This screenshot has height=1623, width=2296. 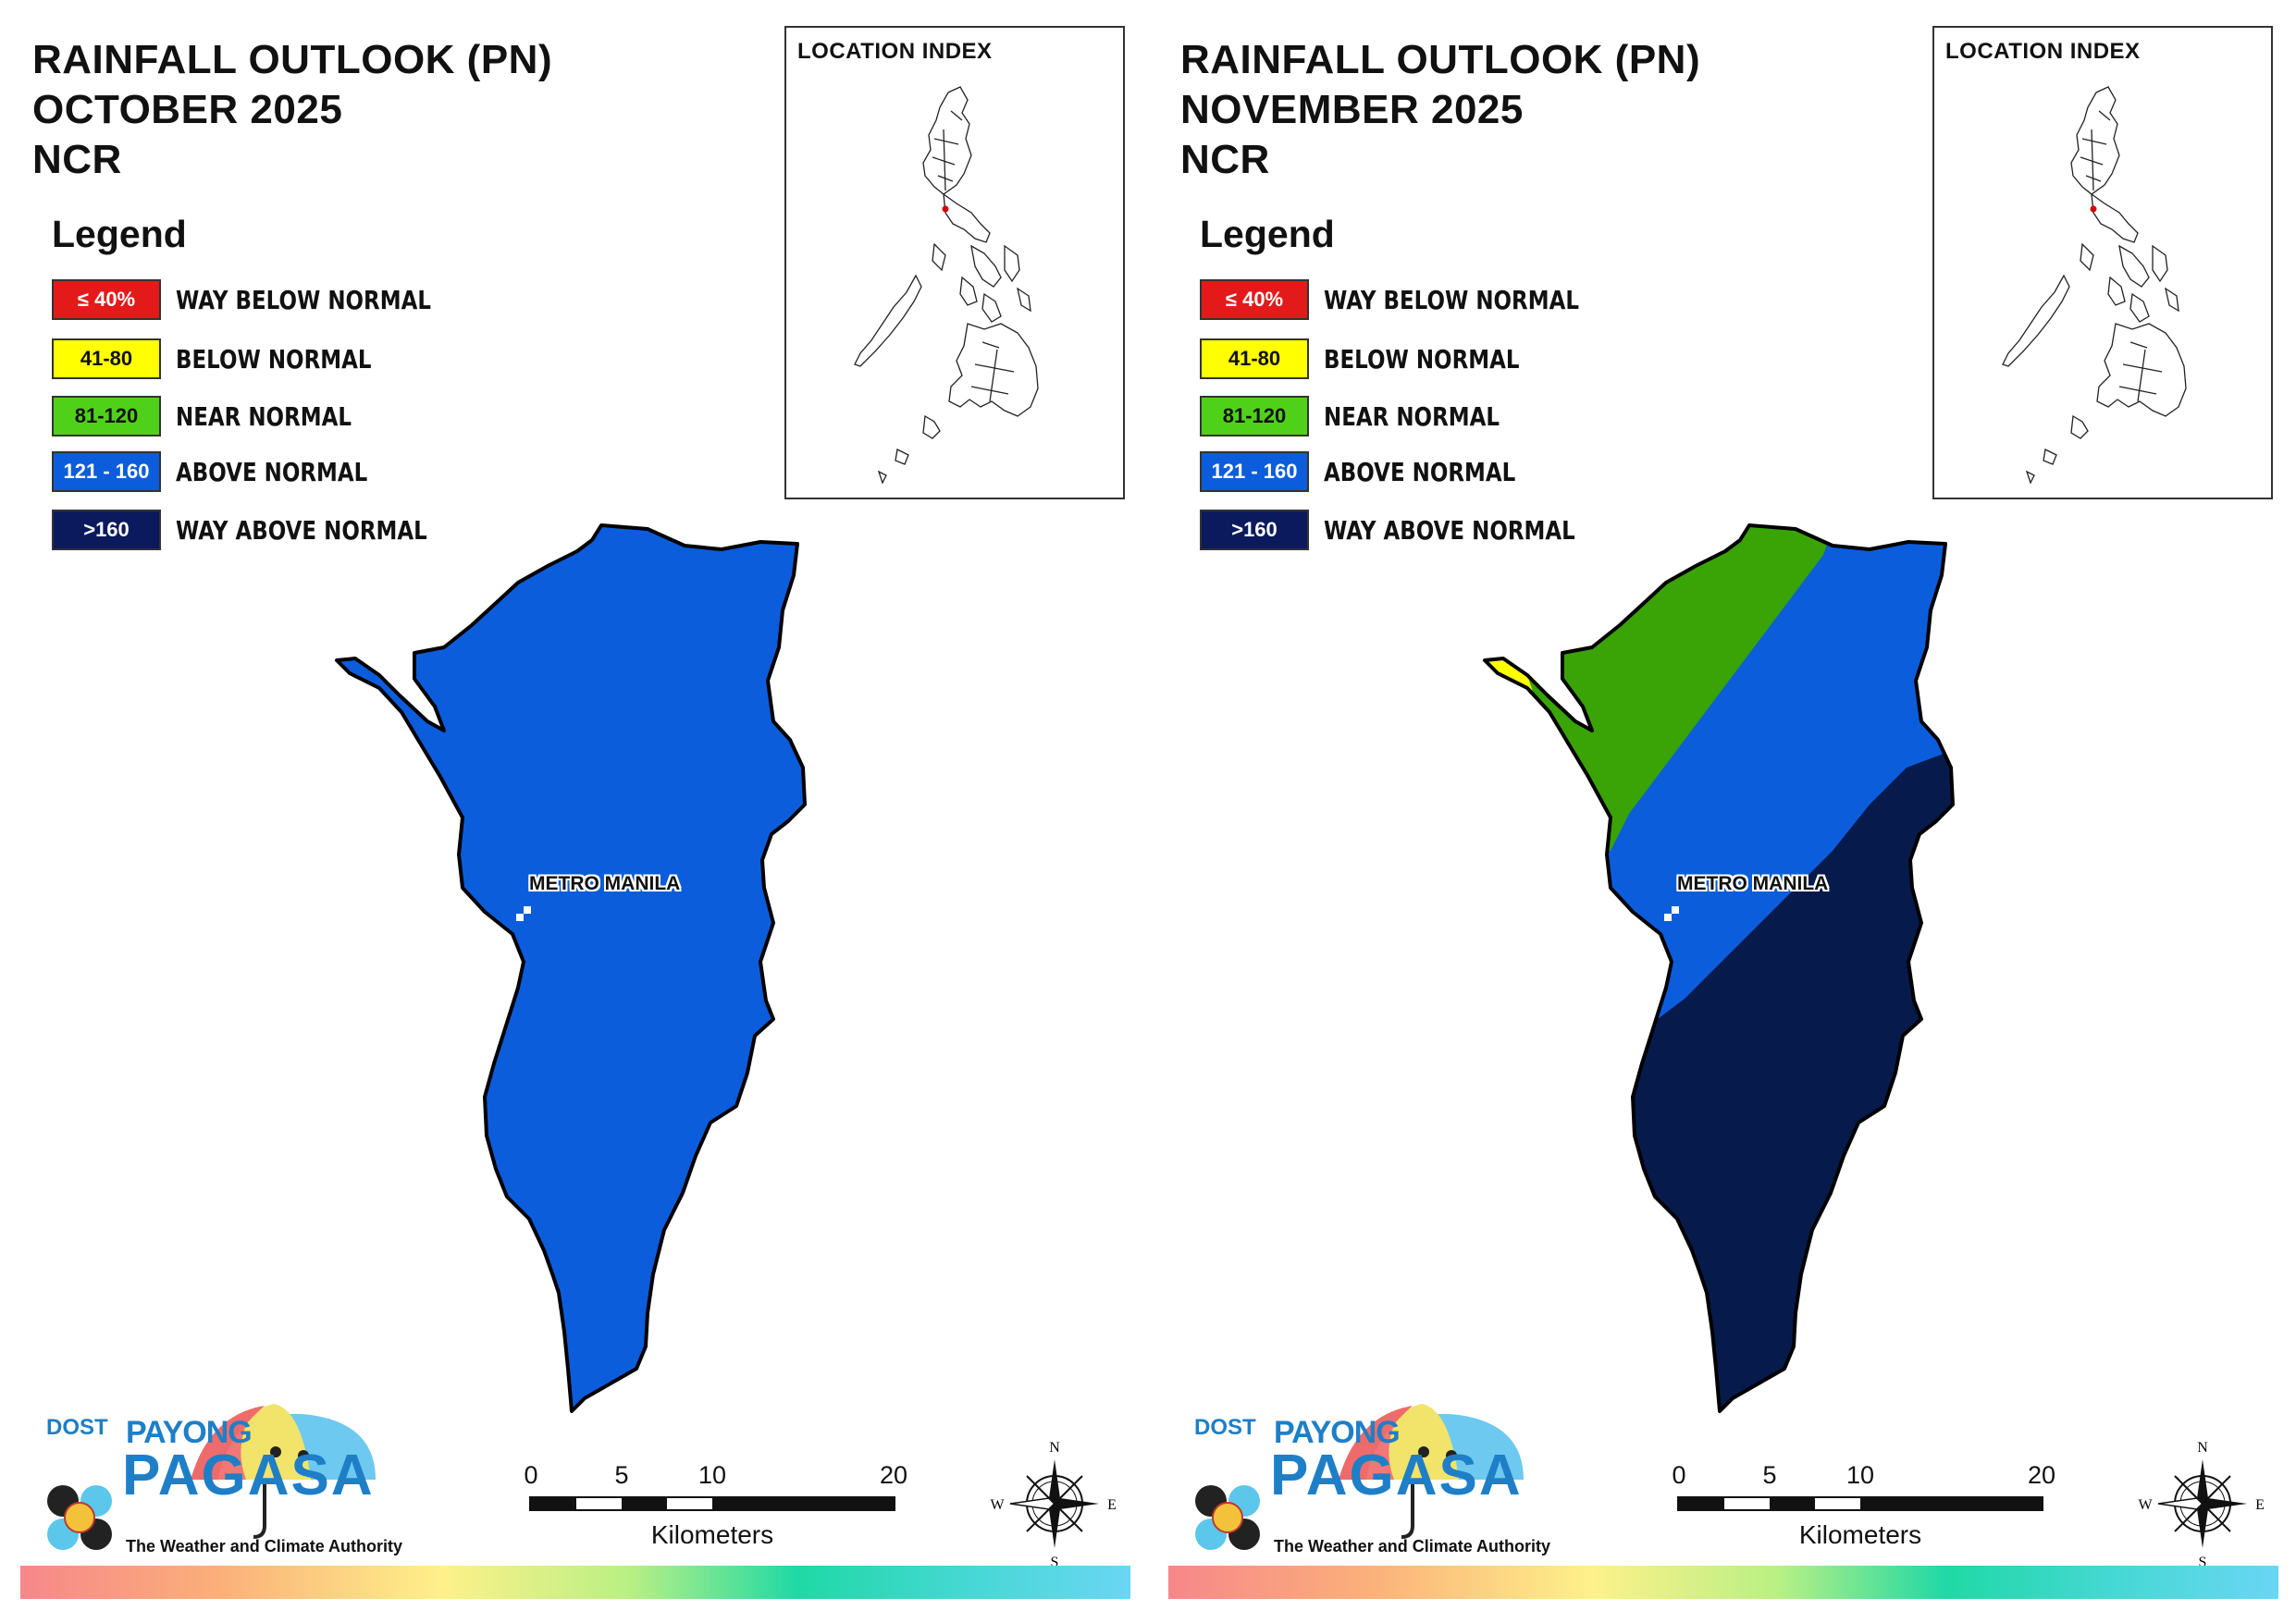 What do you see at coordinates (187, 109) in the screenshot?
I see `title-line-2: OCTOBER 2025` at bounding box center [187, 109].